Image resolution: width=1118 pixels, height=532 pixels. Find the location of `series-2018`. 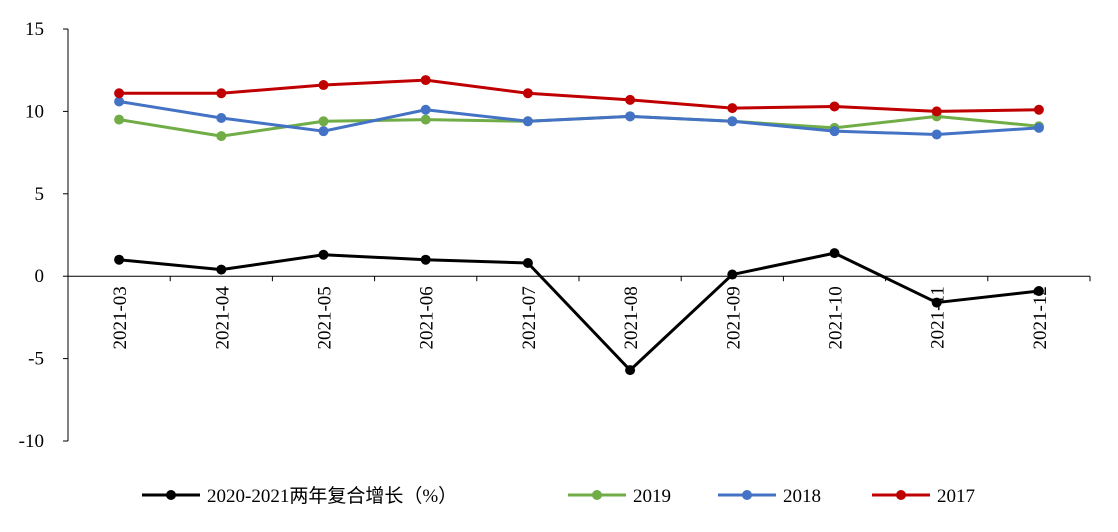

series-2018 is located at coordinates (579, 118).